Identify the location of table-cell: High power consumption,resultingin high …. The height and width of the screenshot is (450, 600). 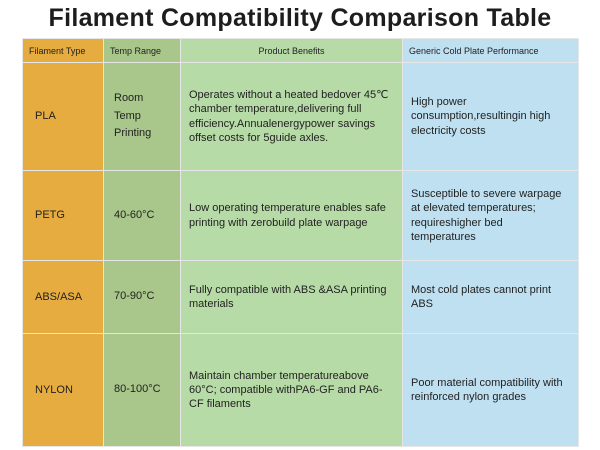
(490, 116).